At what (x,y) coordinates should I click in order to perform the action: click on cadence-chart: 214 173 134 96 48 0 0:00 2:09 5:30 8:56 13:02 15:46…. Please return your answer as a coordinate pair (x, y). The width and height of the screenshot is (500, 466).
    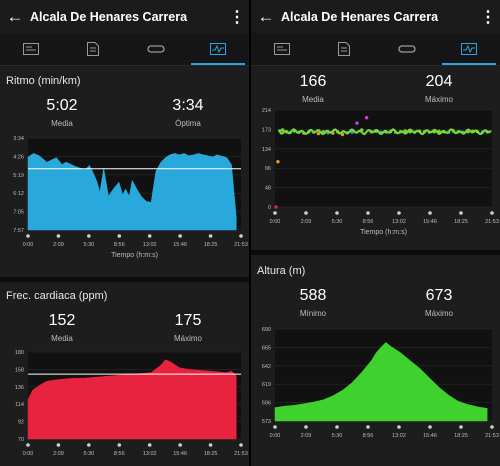
    Looking at the image, I should click on (380, 172).